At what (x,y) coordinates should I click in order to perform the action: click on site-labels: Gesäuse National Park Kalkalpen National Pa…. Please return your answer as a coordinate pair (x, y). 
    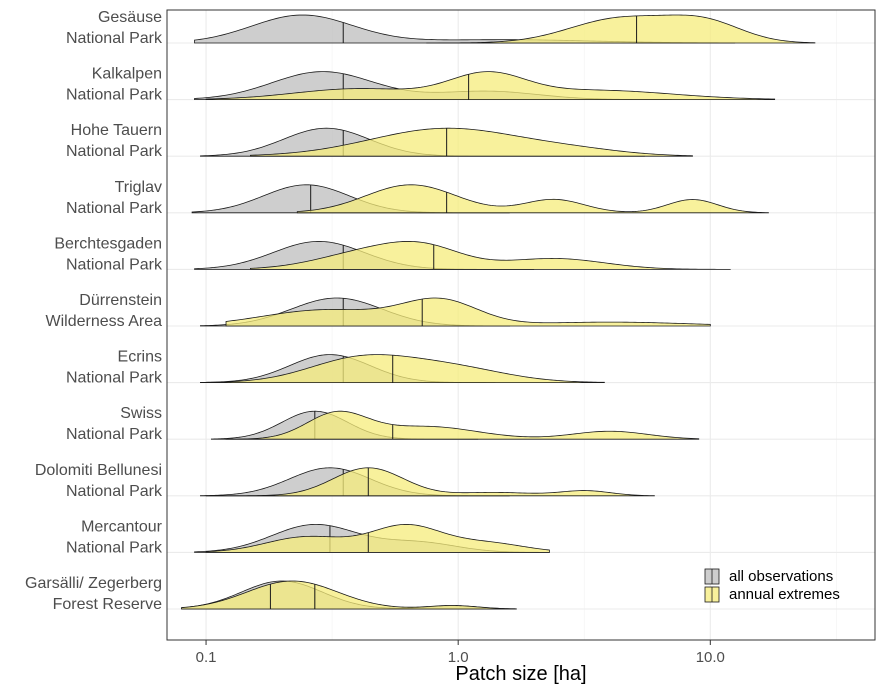
    Looking at the image, I should click on (94, 311).